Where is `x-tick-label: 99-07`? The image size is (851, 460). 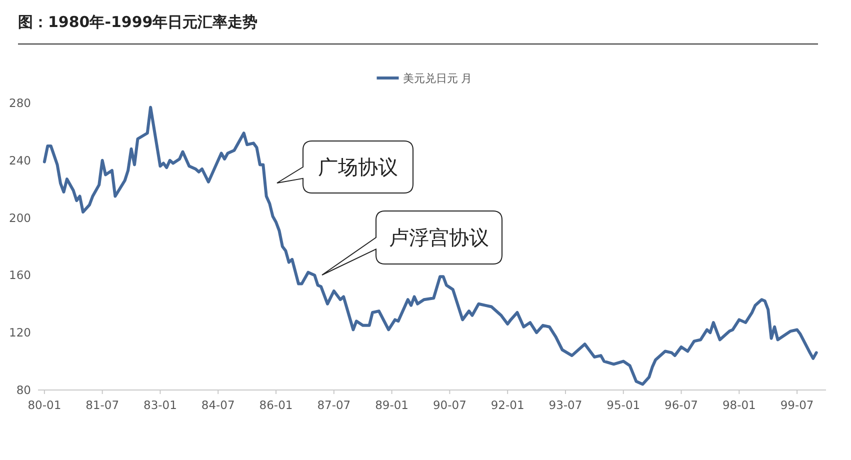
x-tick-label: 99-07 is located at coordinates (797, 405).